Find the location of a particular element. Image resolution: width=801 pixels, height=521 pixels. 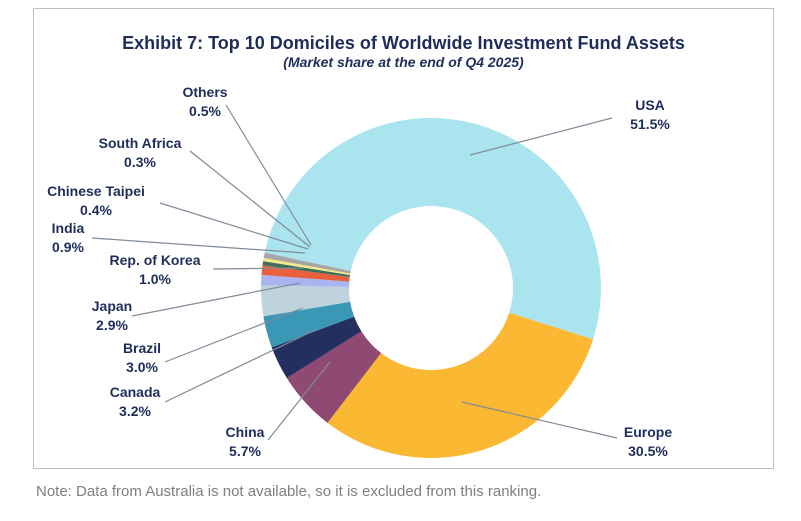

slice-others is located at coordinates (307, 263).